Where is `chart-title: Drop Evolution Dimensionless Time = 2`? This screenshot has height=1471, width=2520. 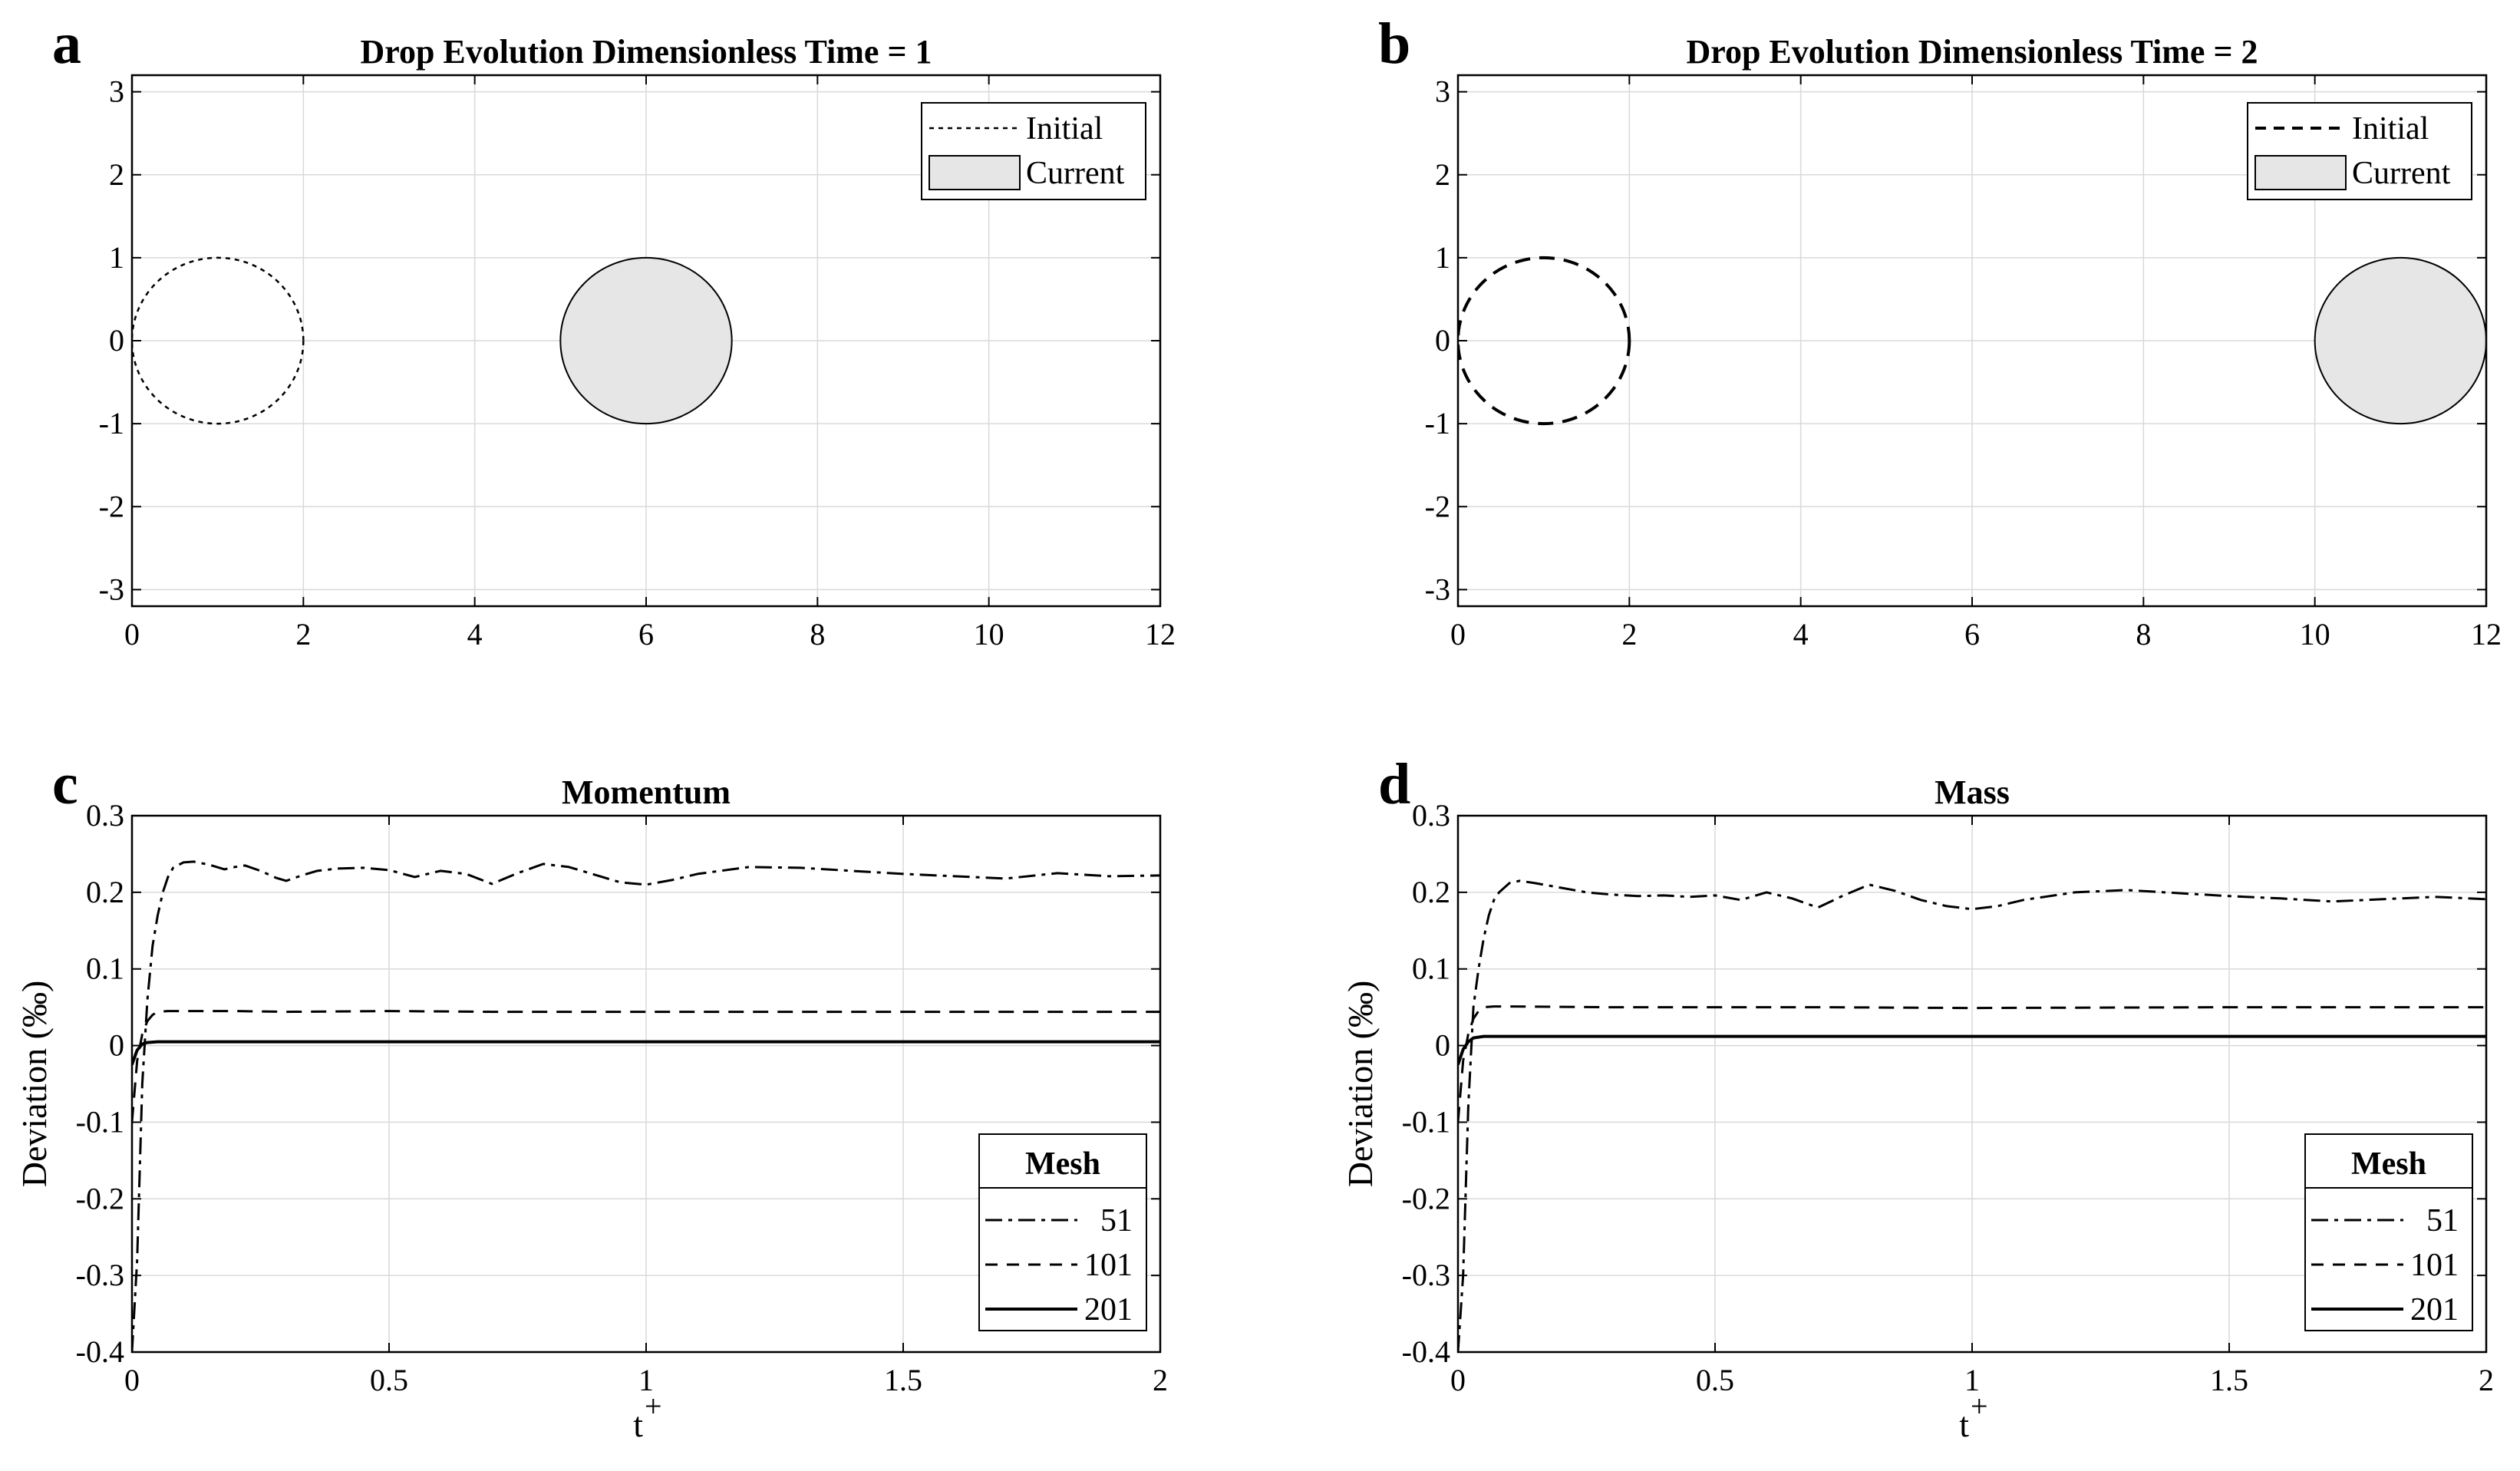
chart-title: Drop Evolution Dimensionless Time = 2 is located at coordinates (1972, 52).